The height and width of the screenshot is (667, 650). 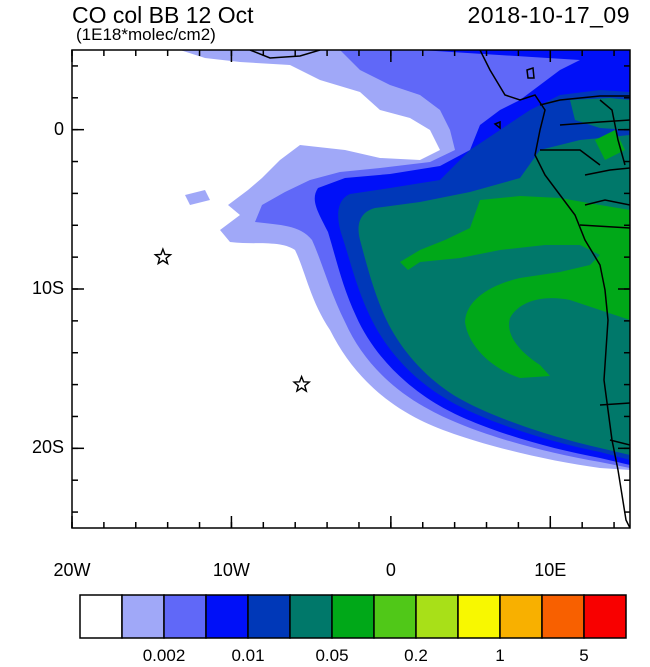 I want to click on colorbar, so click(x=353, y=616).